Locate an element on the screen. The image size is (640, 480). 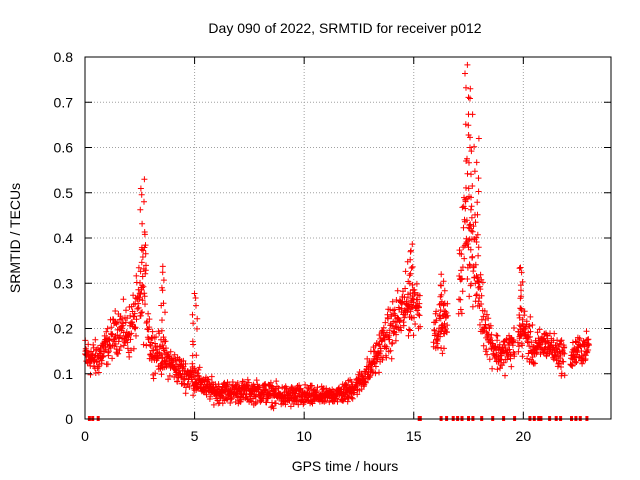
x-tick-label: 5 is located at coordinates (195, 436).